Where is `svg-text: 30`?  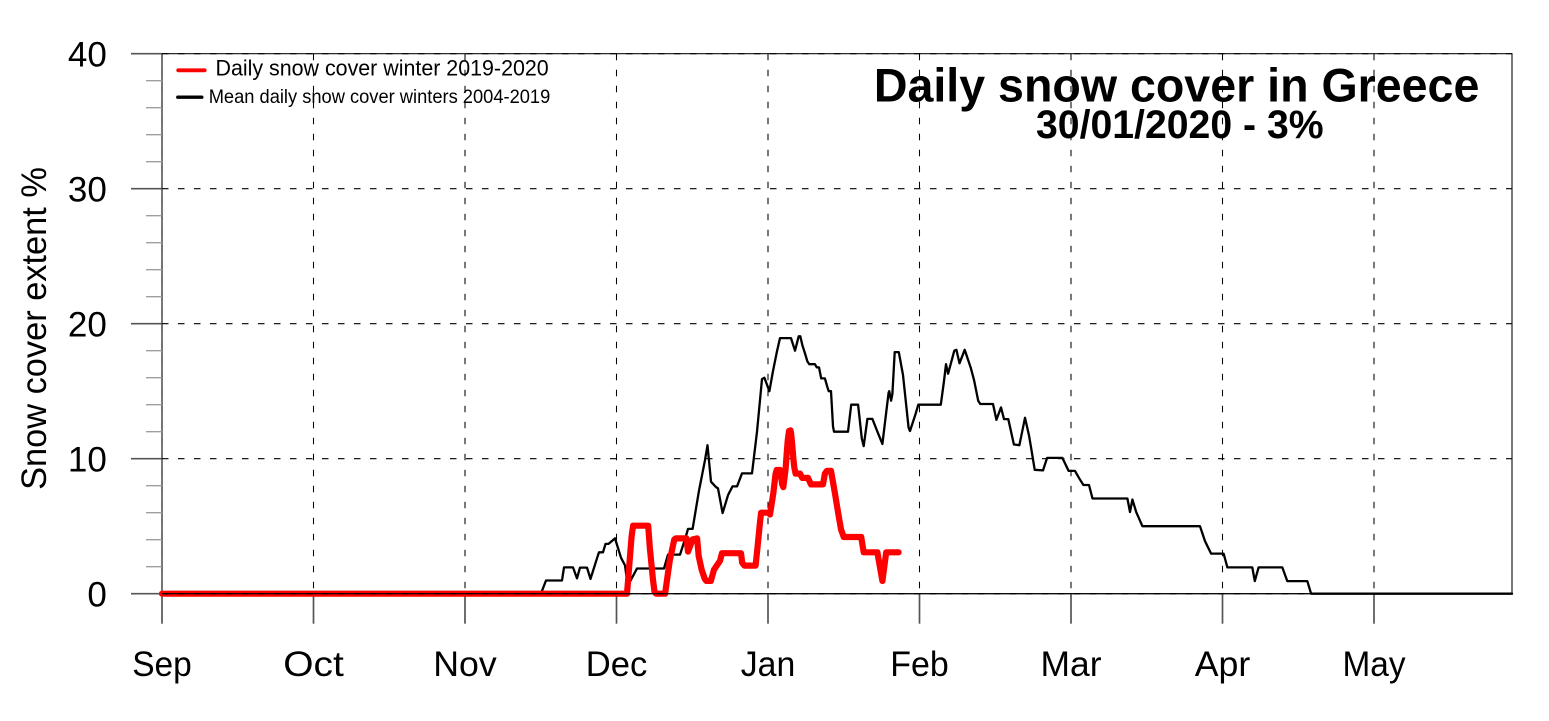 svg-text: 30 is located at coordinates (87, 189).